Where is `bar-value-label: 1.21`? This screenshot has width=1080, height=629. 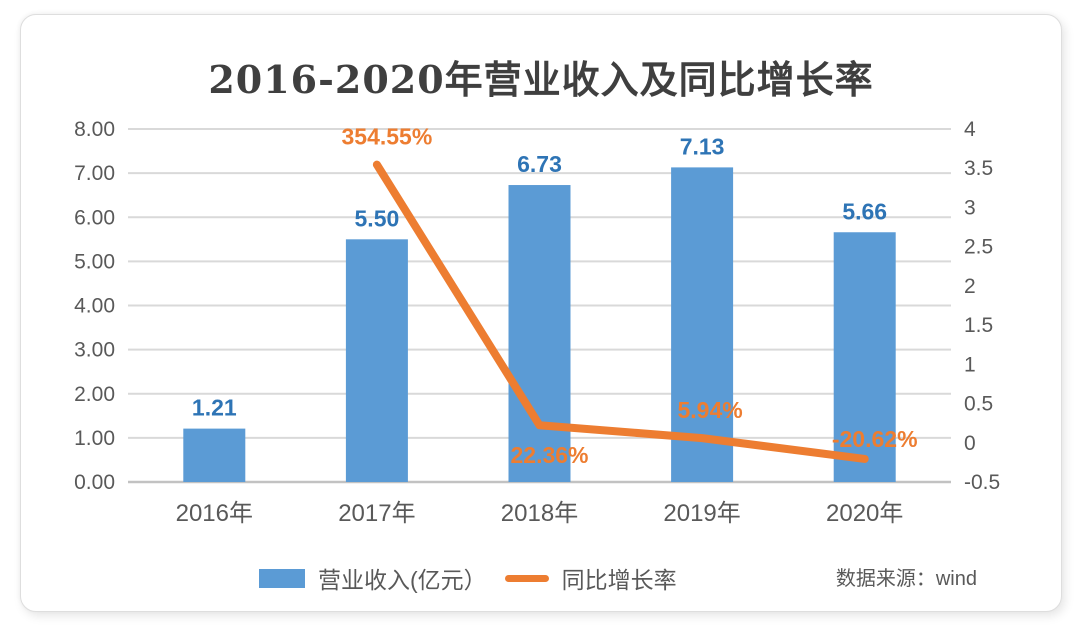 bar-value-label: 1.21 is located at coordinates (214, 408).